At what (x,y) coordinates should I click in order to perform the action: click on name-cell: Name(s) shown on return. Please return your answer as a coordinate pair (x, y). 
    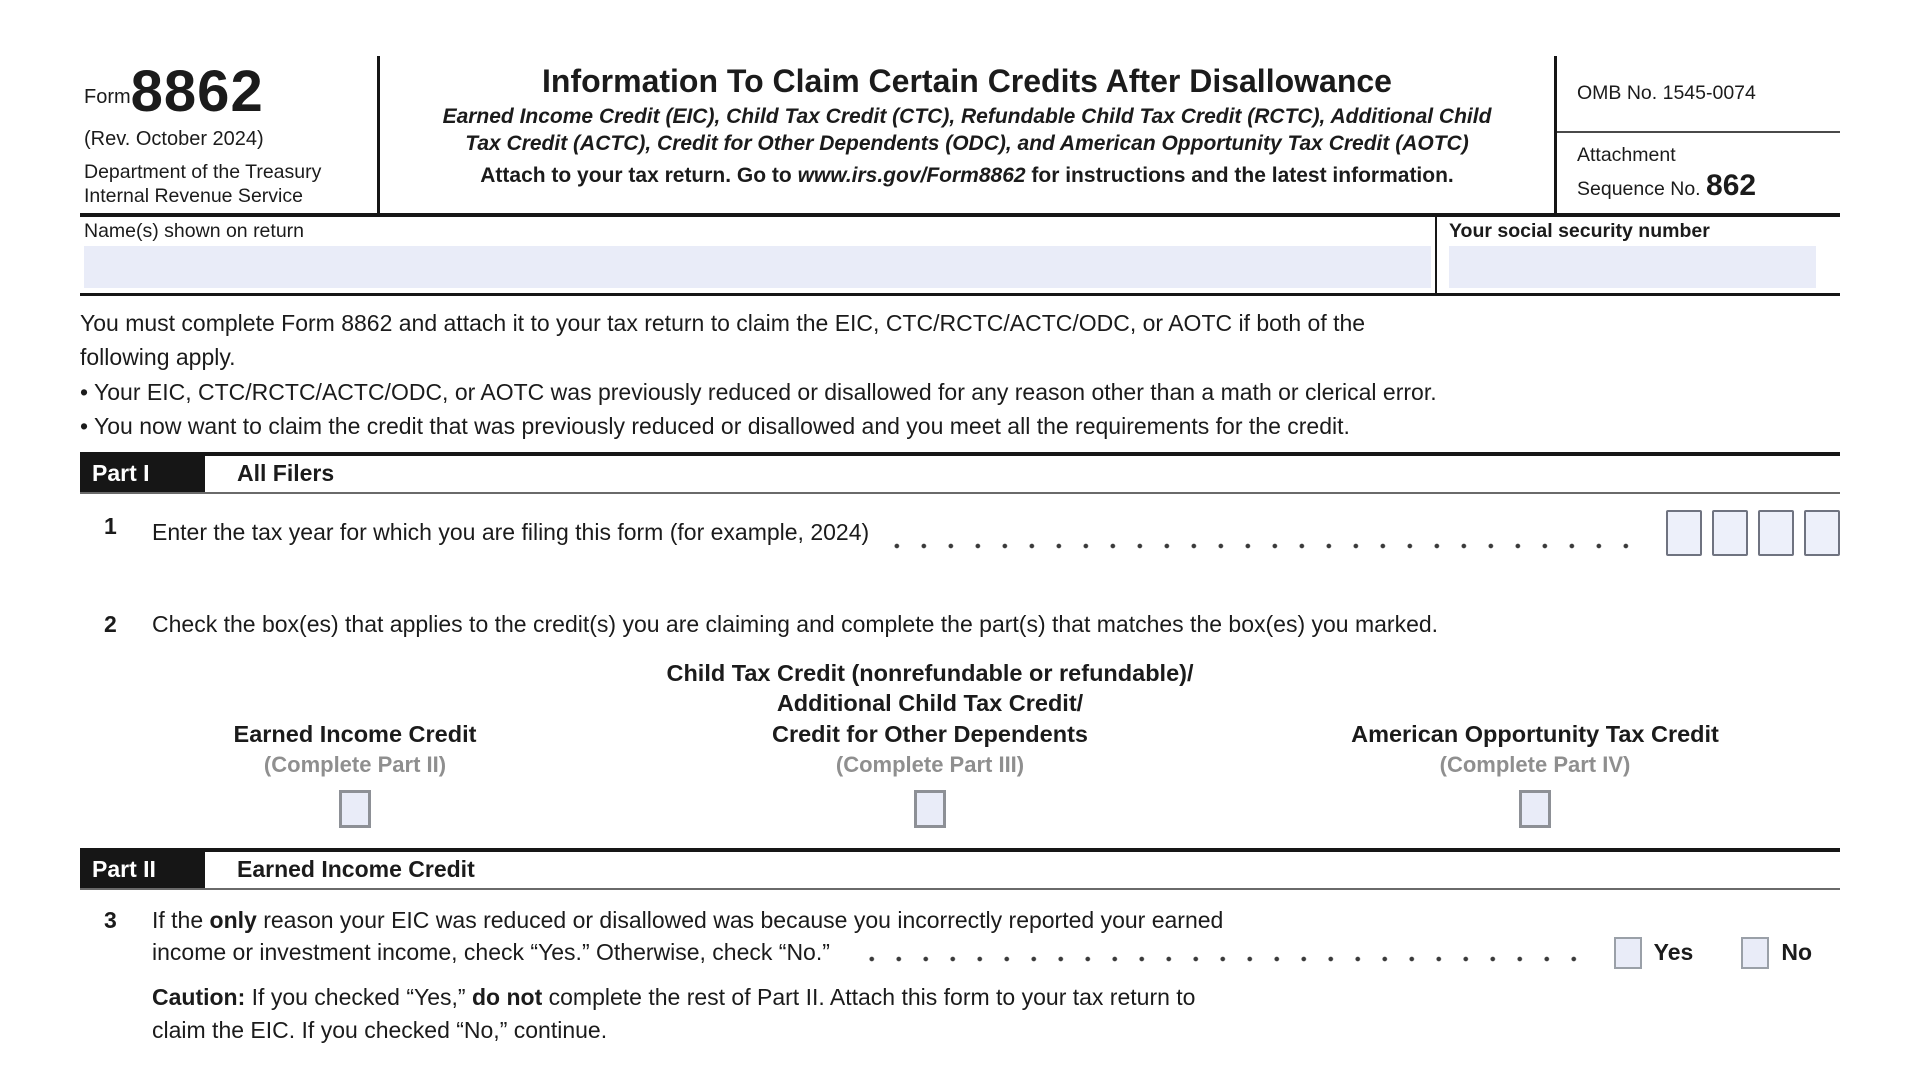
    Looking at the image, I should click on (758, 254).